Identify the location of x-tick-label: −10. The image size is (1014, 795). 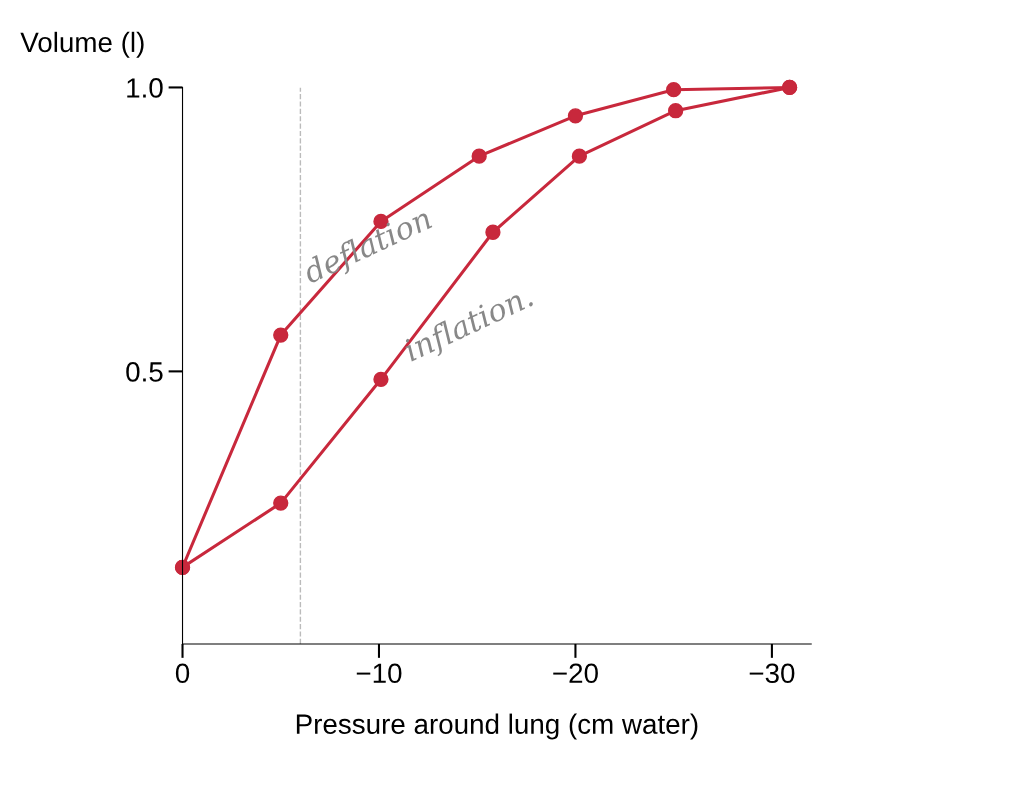
(379, 673).